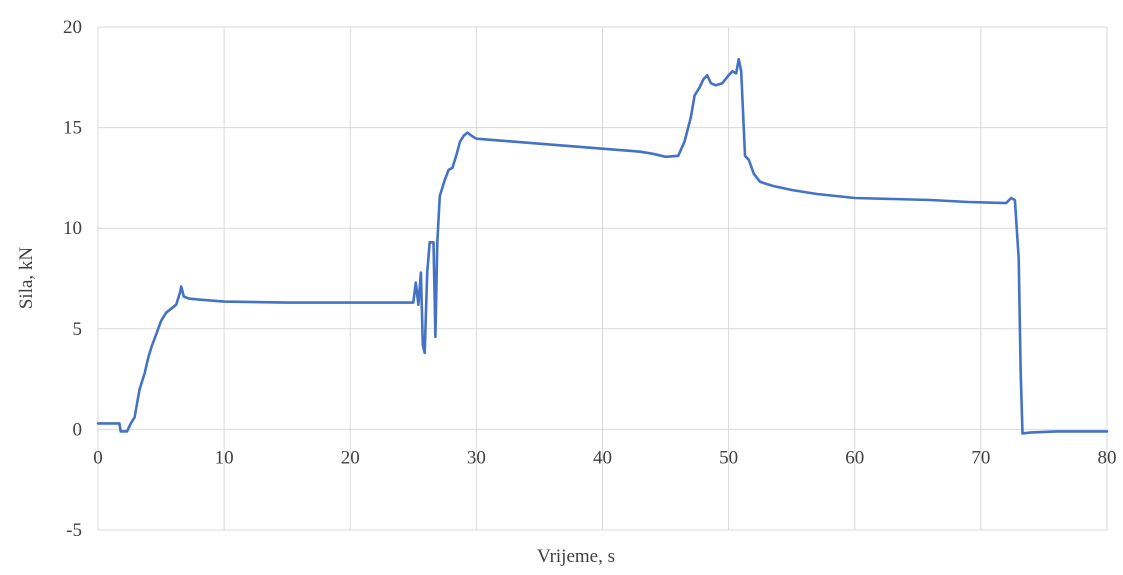 This screenshot has height=575, width=1123. Describe the element at coordinates (78, 329) in the screenshot. I see `y-tick-label: 5` at that location.